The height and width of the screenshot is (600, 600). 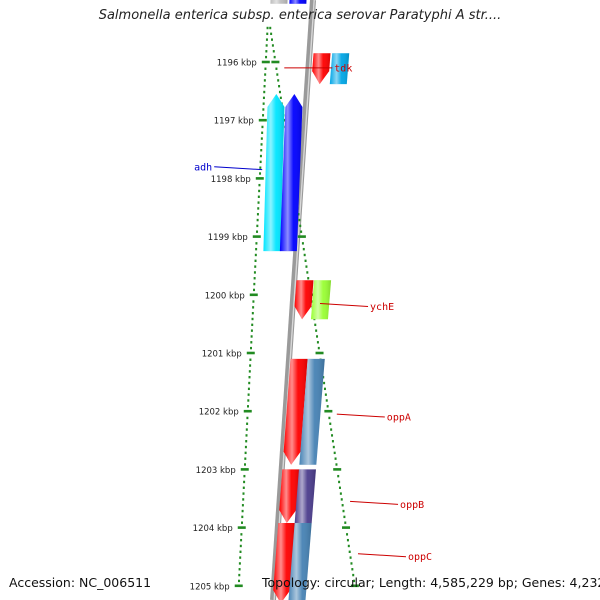 I want to click on accession-text: Accession: NC_006511, so click(x=80, y=582).